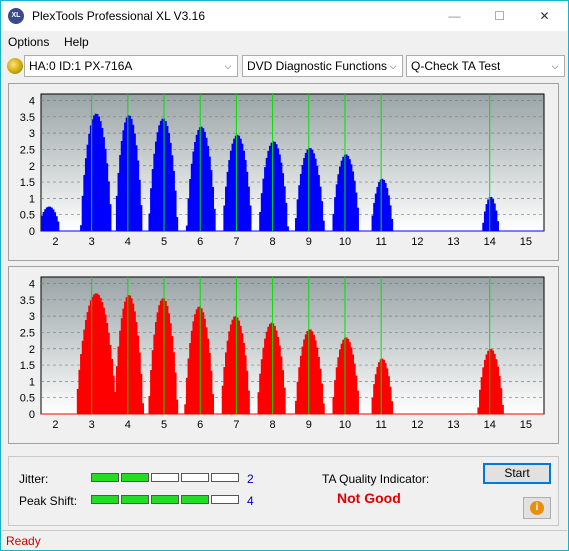  I want to click on title-bar: XL PlexTools Professional XL V3.16 — ☐ ✕, so click(284, 16).